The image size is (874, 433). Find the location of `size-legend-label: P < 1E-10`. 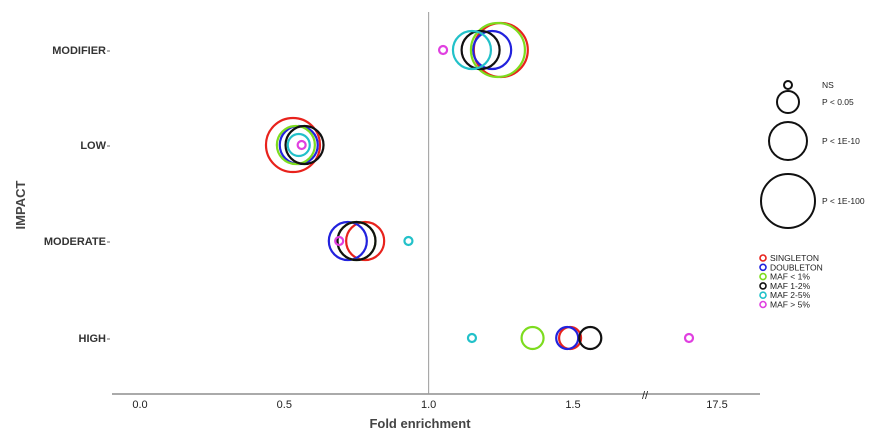

size-legend-label: P < 1E-10 is located at coordinates (841, 141).